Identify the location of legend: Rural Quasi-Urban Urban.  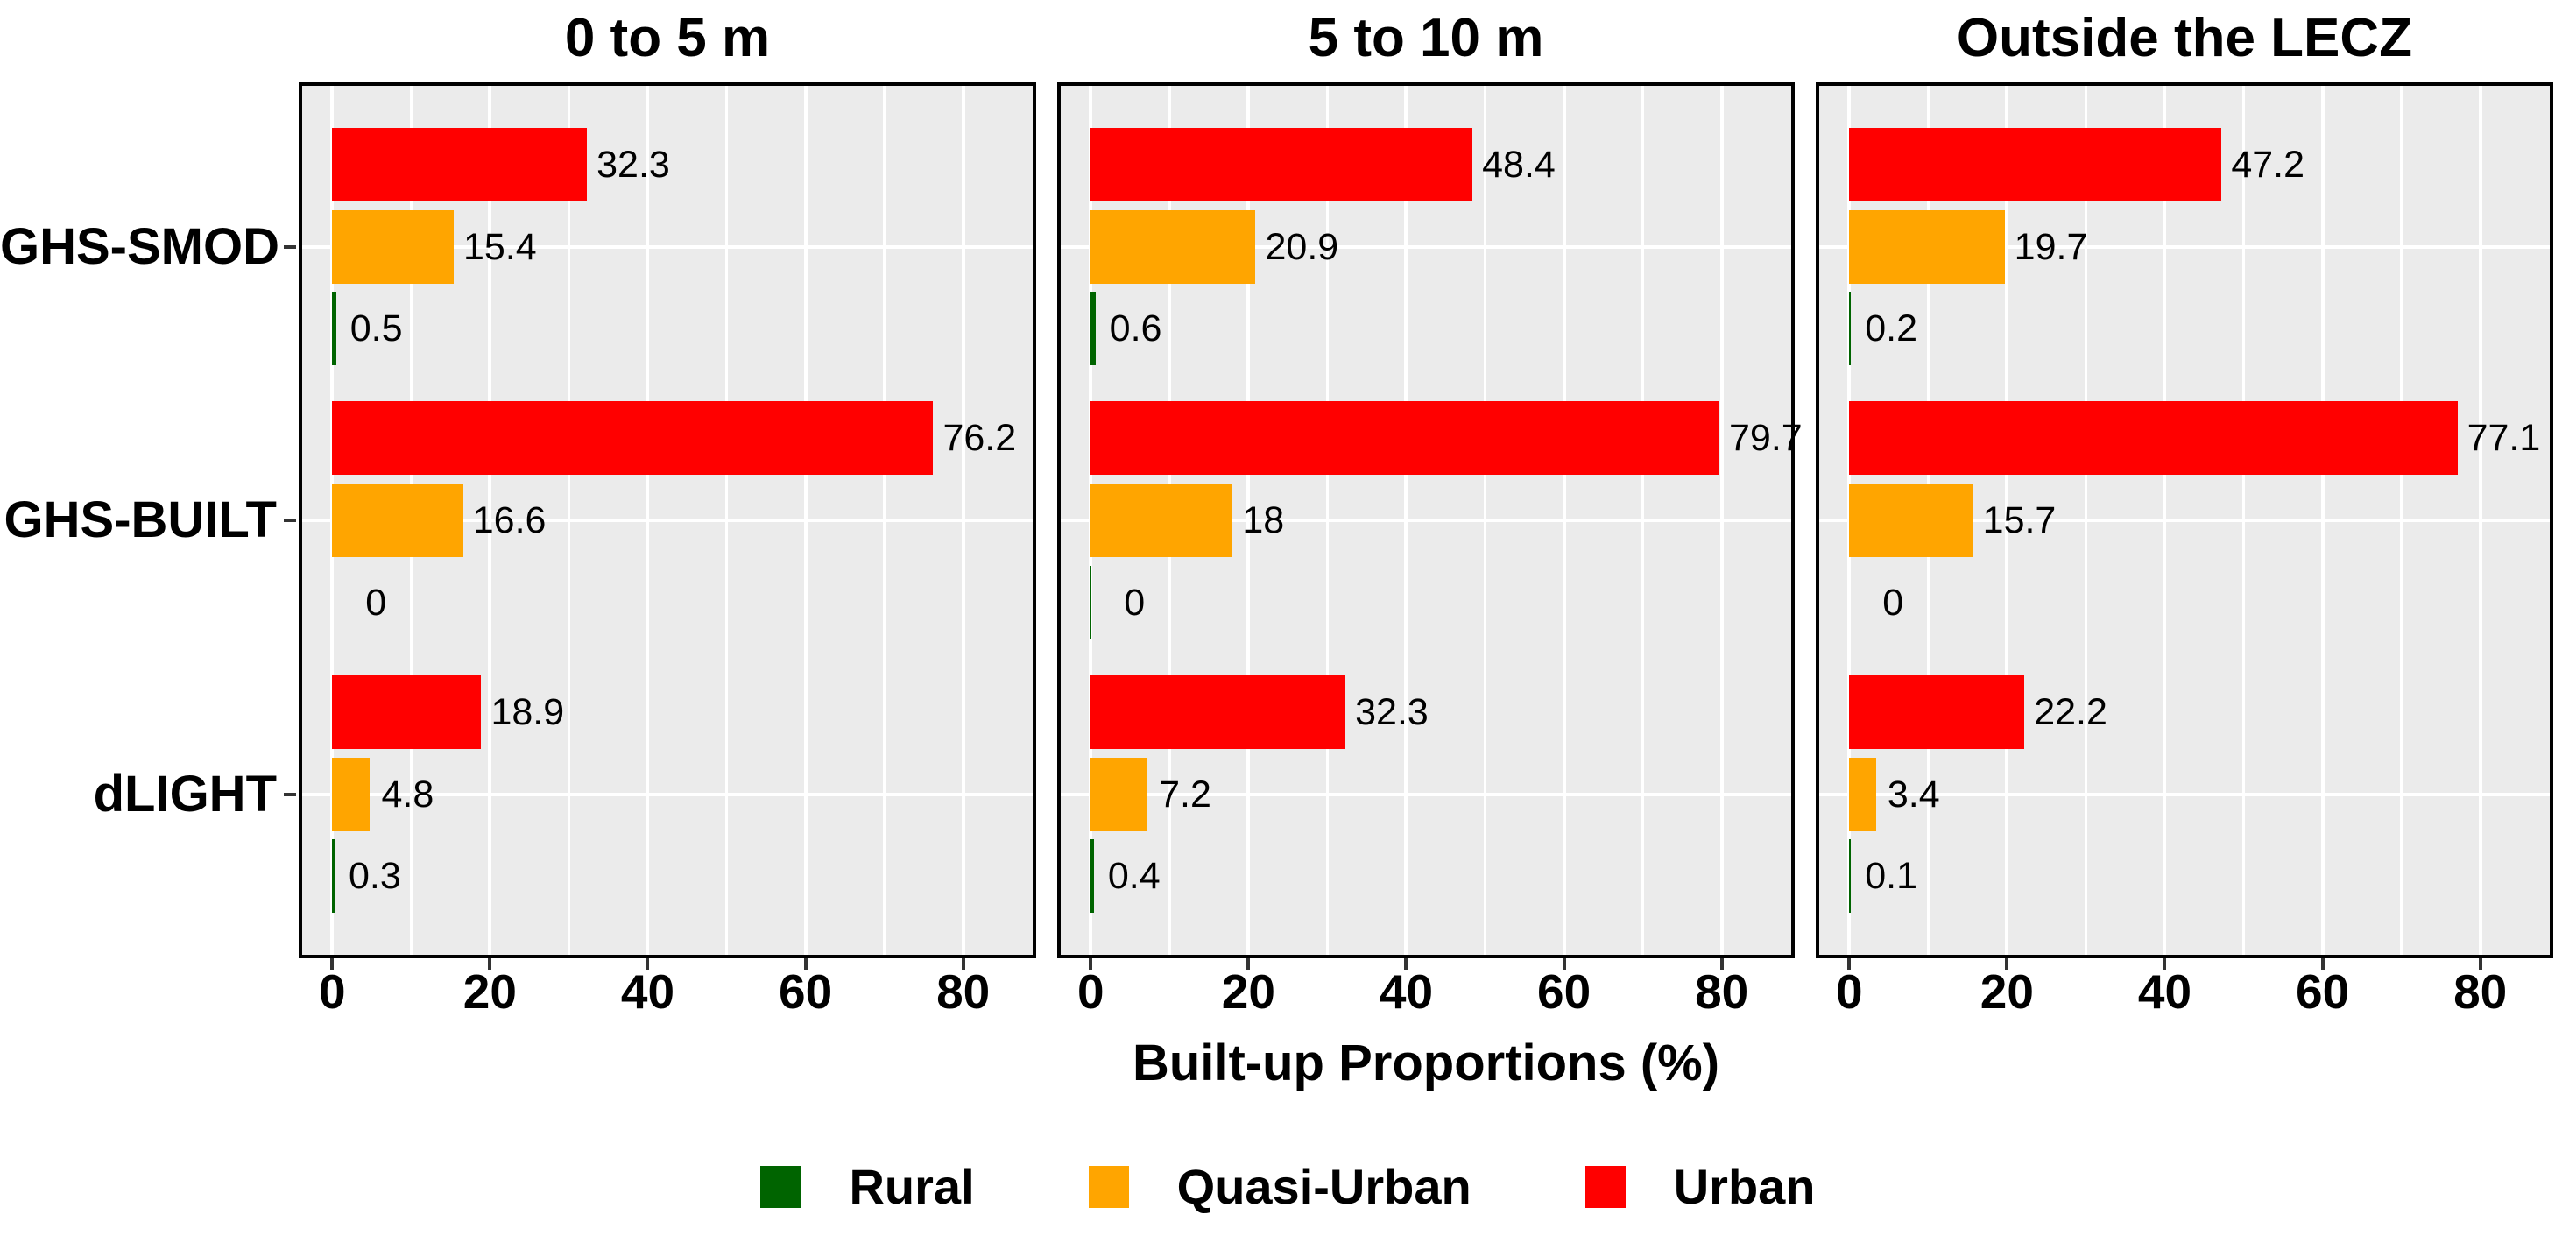
(1288, 1186).